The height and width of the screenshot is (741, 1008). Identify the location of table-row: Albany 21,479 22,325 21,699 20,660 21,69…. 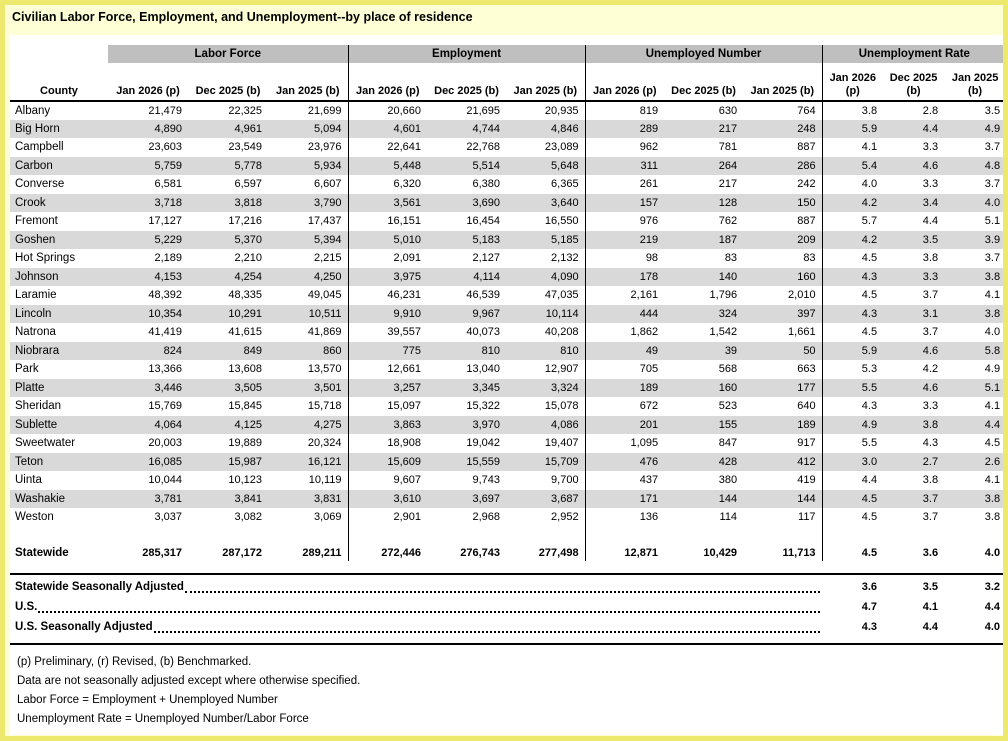
(506, 110).